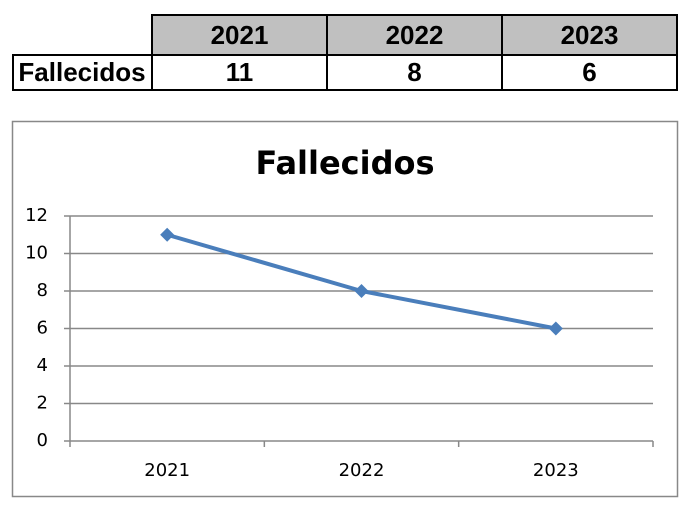 The width and height of the screenshot is (690, 510). Describe the element at coordinates (344, 163) in the screenshot. I see `chart-title: Fallecidos` at that location.